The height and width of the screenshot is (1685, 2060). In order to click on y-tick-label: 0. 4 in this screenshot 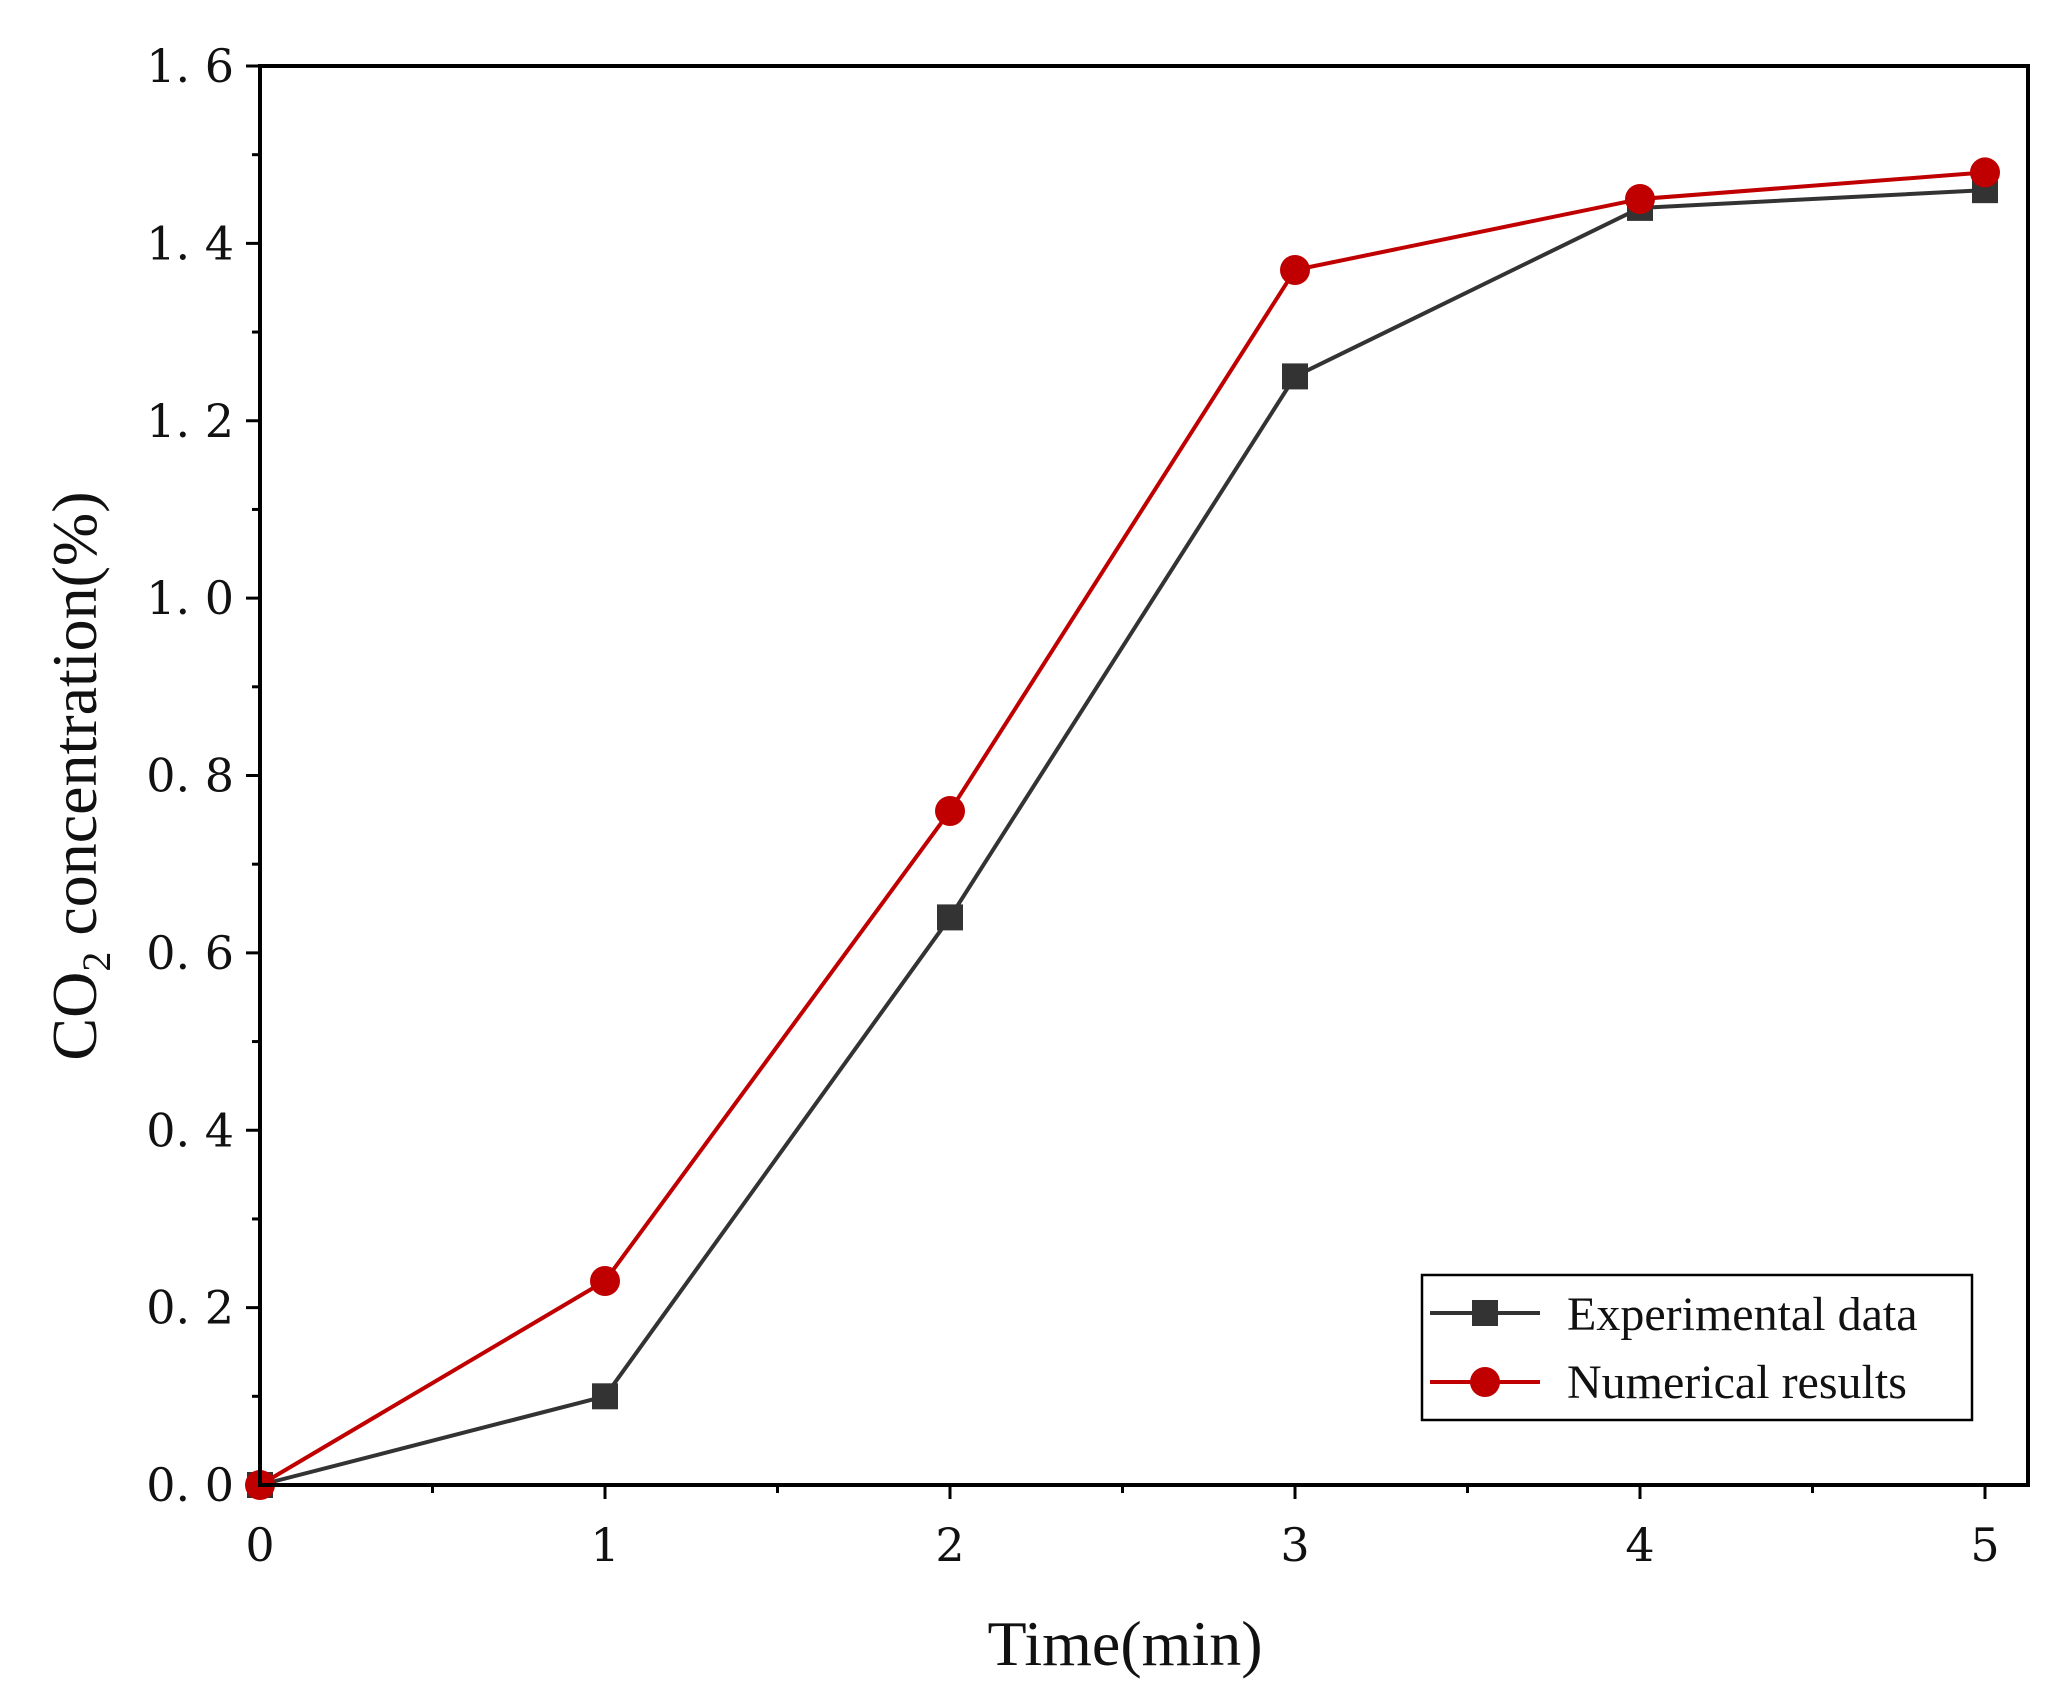, I will do `click(190, 1130)`.